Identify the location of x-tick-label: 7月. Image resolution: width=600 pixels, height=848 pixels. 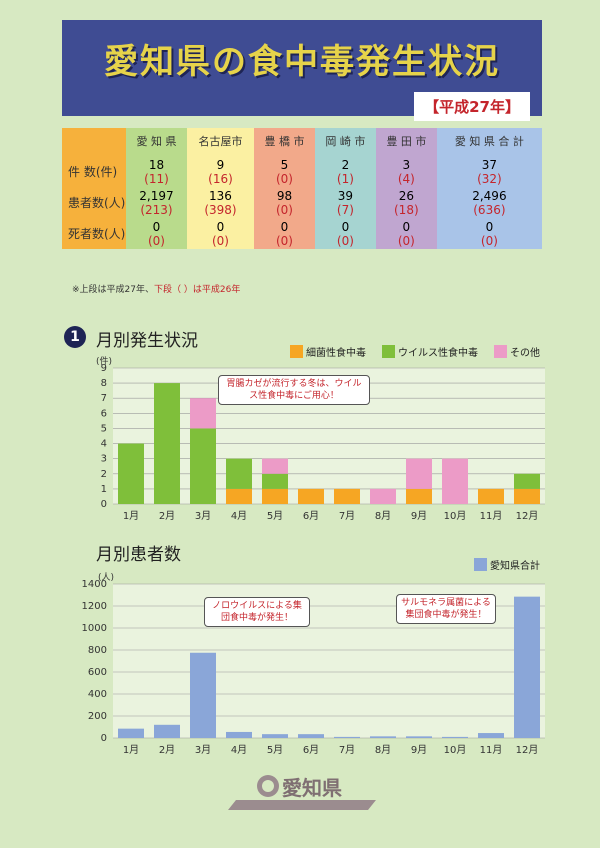
(347, 750).